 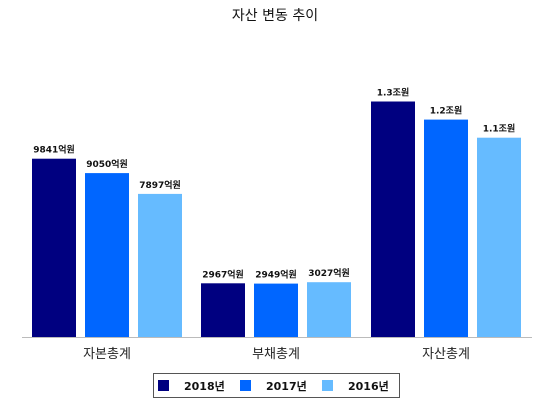 What do you see at coordinates (54, 150) in the screenshot?
I see `data-label: 9841억원` at bounding box center [54, 150].